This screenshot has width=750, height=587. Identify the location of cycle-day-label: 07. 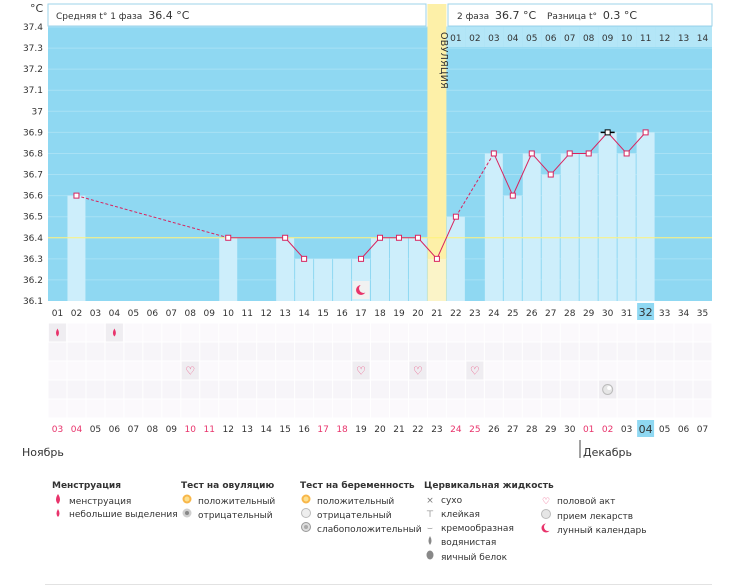
(171, 314).